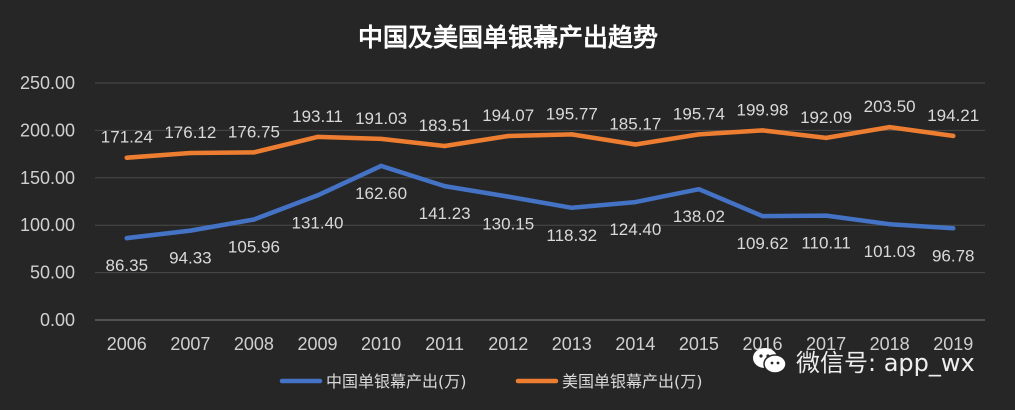 The image size is (1015, 410). What do you see at coordinates (47, 178) in the screenshot?
I see `y-tick-label: 150.00` at bounding box center [47, 178].